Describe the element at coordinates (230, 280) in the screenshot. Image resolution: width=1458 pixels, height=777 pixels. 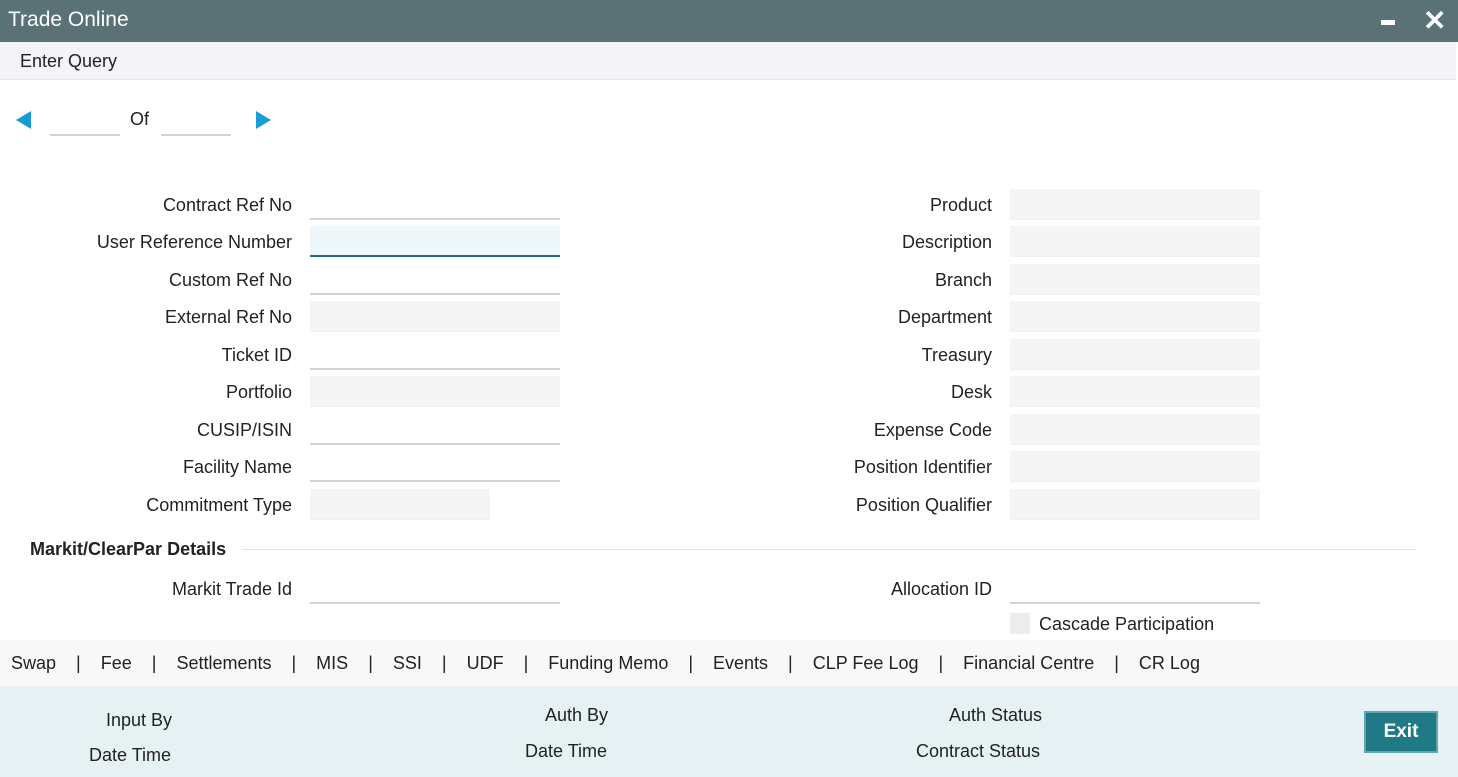
I see `left-field-label: Custom Ref No` at that location.